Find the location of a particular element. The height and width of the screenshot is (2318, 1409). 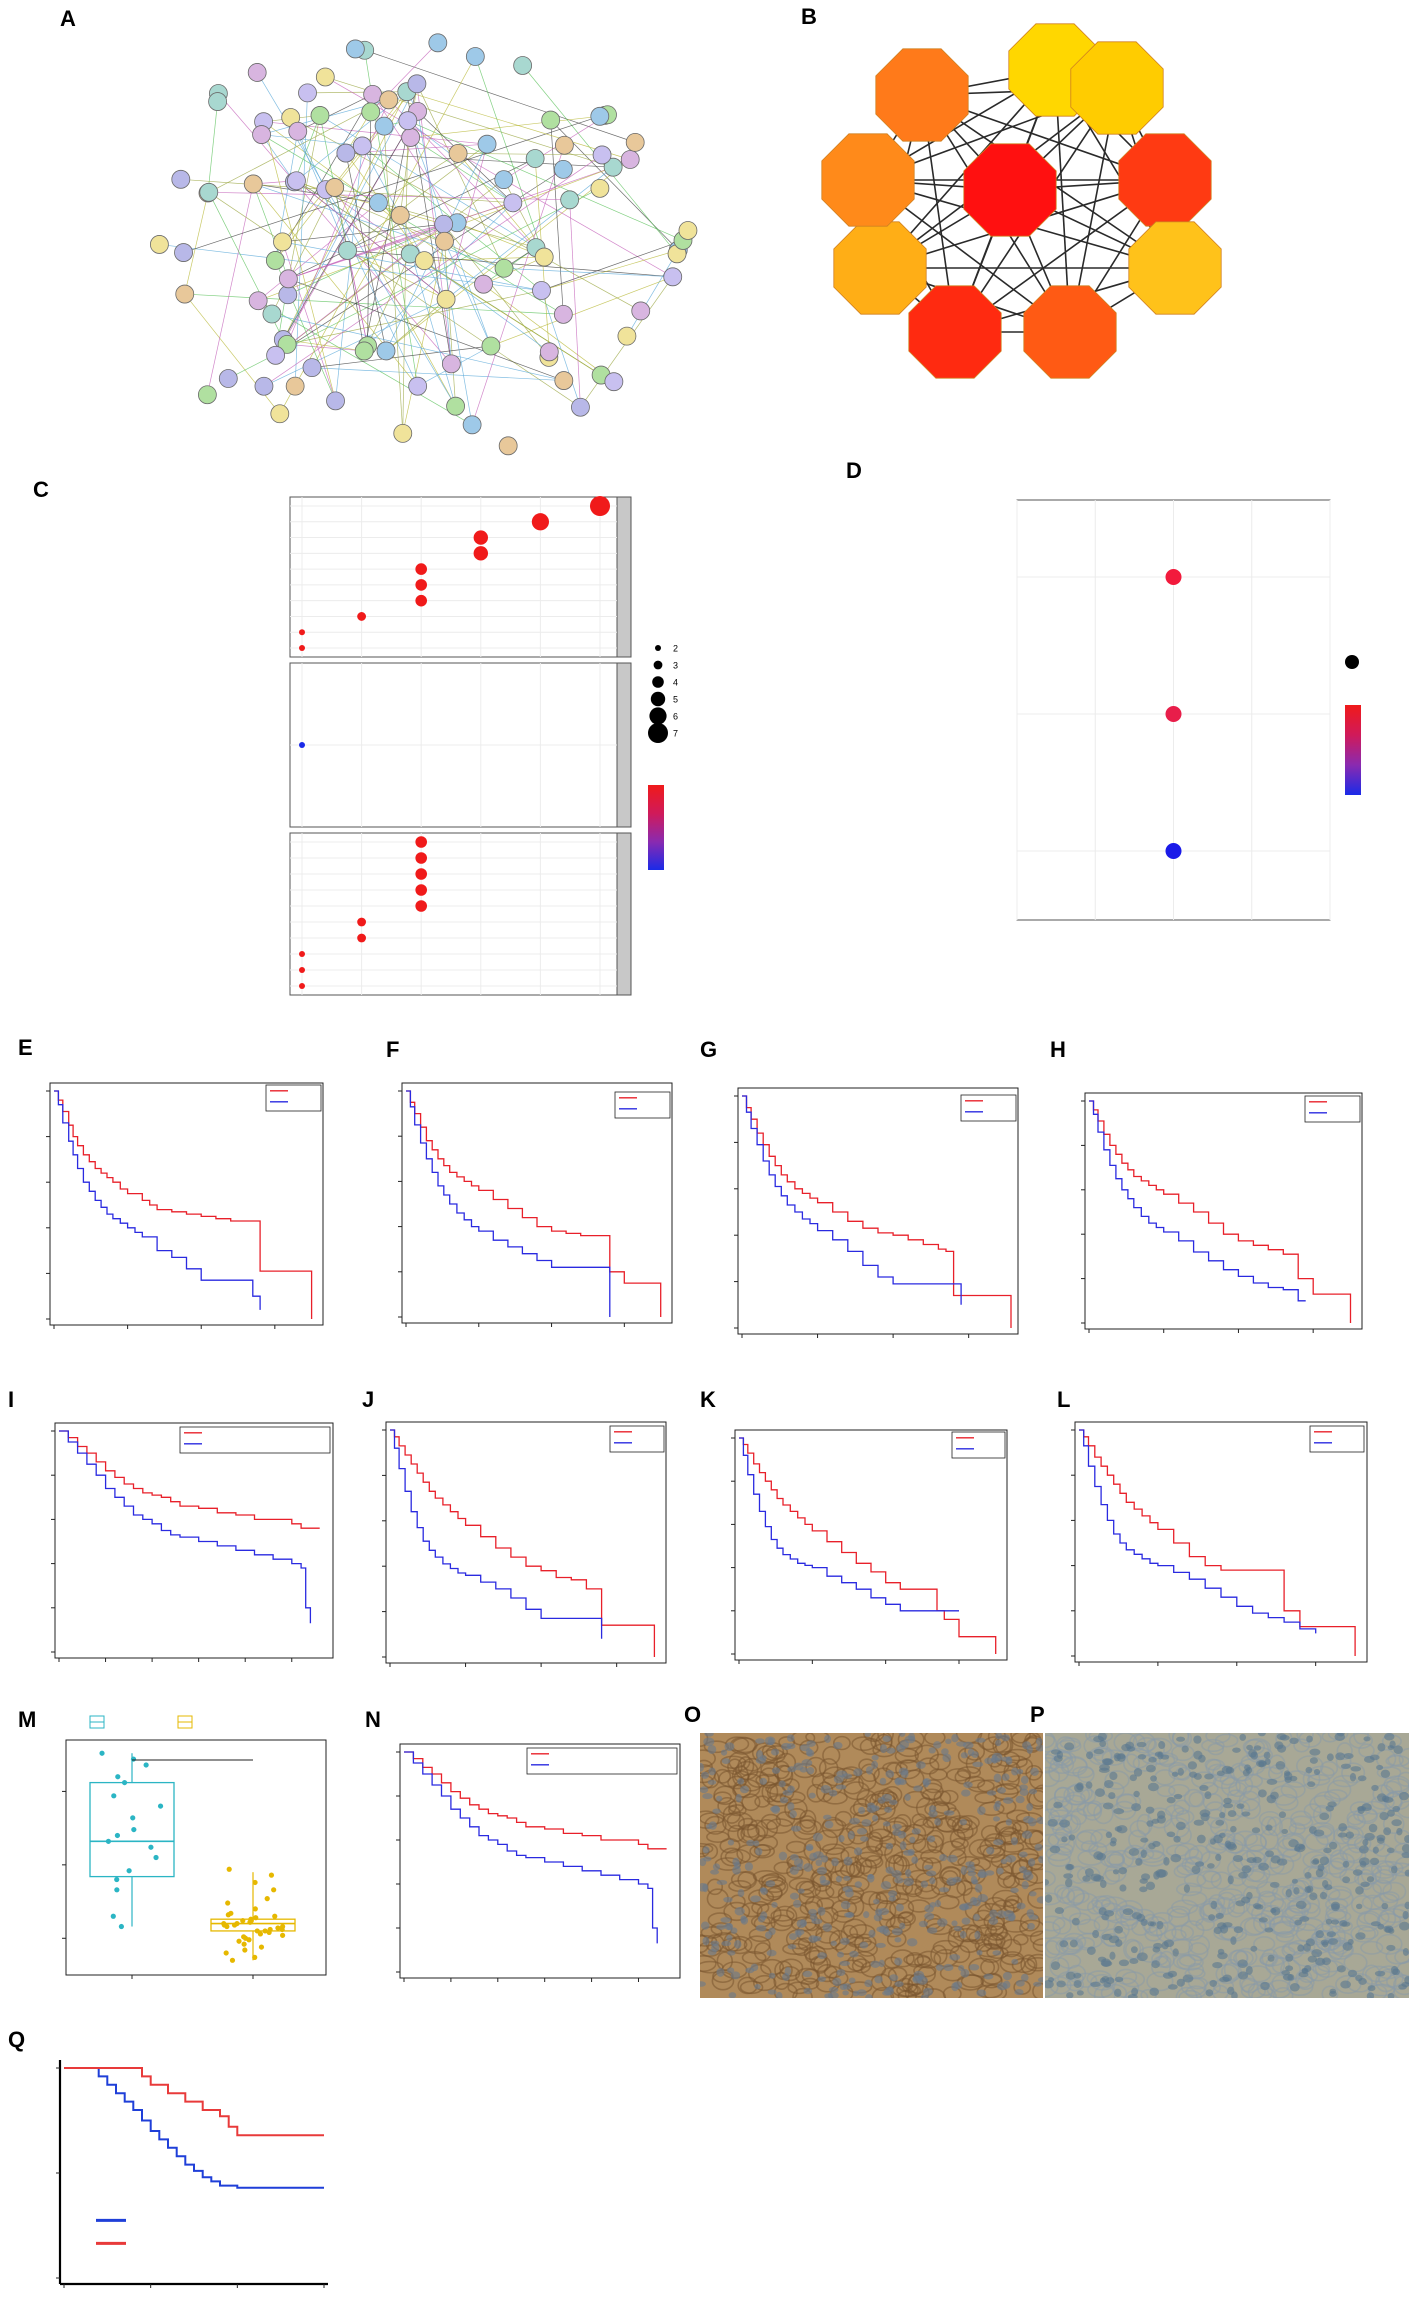

cxcr3-boxplot is located at coordinates (194, 1847).